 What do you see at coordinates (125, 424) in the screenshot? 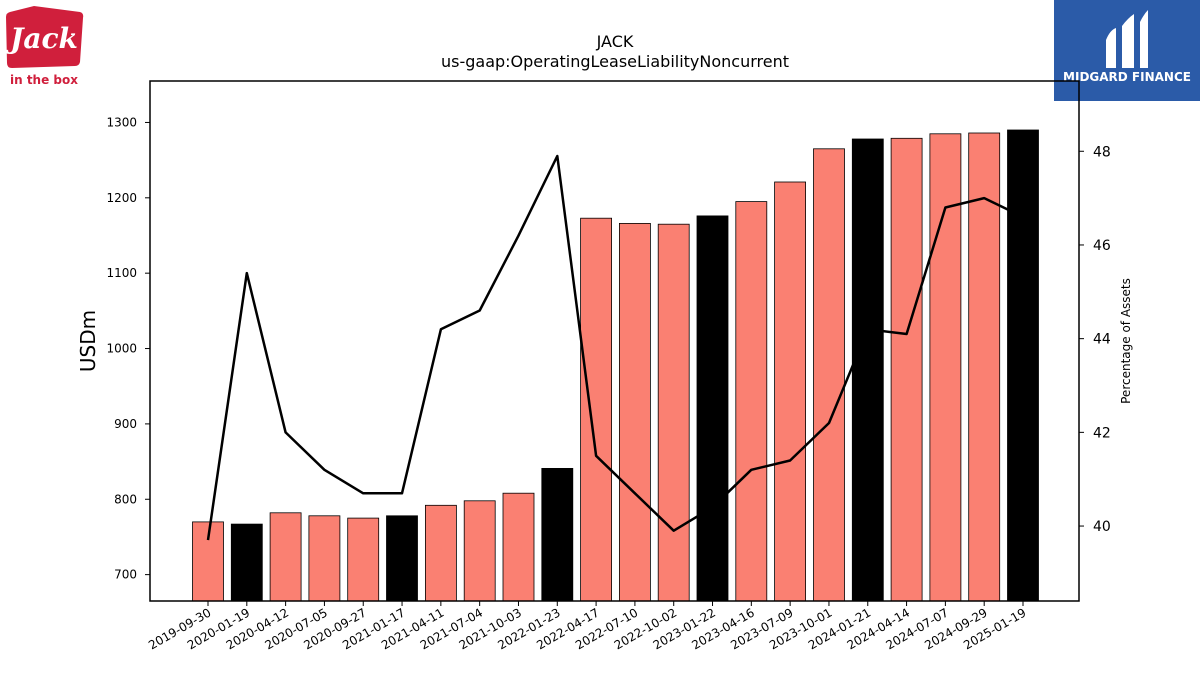
I see `y-tick-label: 900` at bounding box center [125, 424].